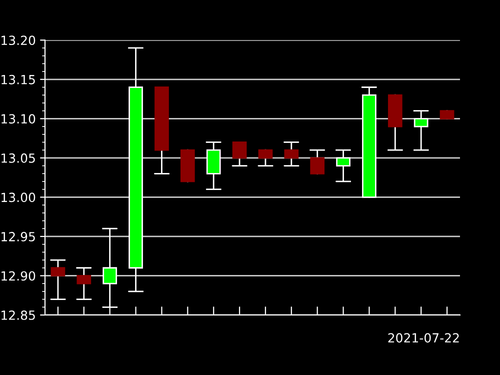 The width and height of the screenshot is (500, 375). I want to click on y-tick-label: 13.00, so click(19, 197).